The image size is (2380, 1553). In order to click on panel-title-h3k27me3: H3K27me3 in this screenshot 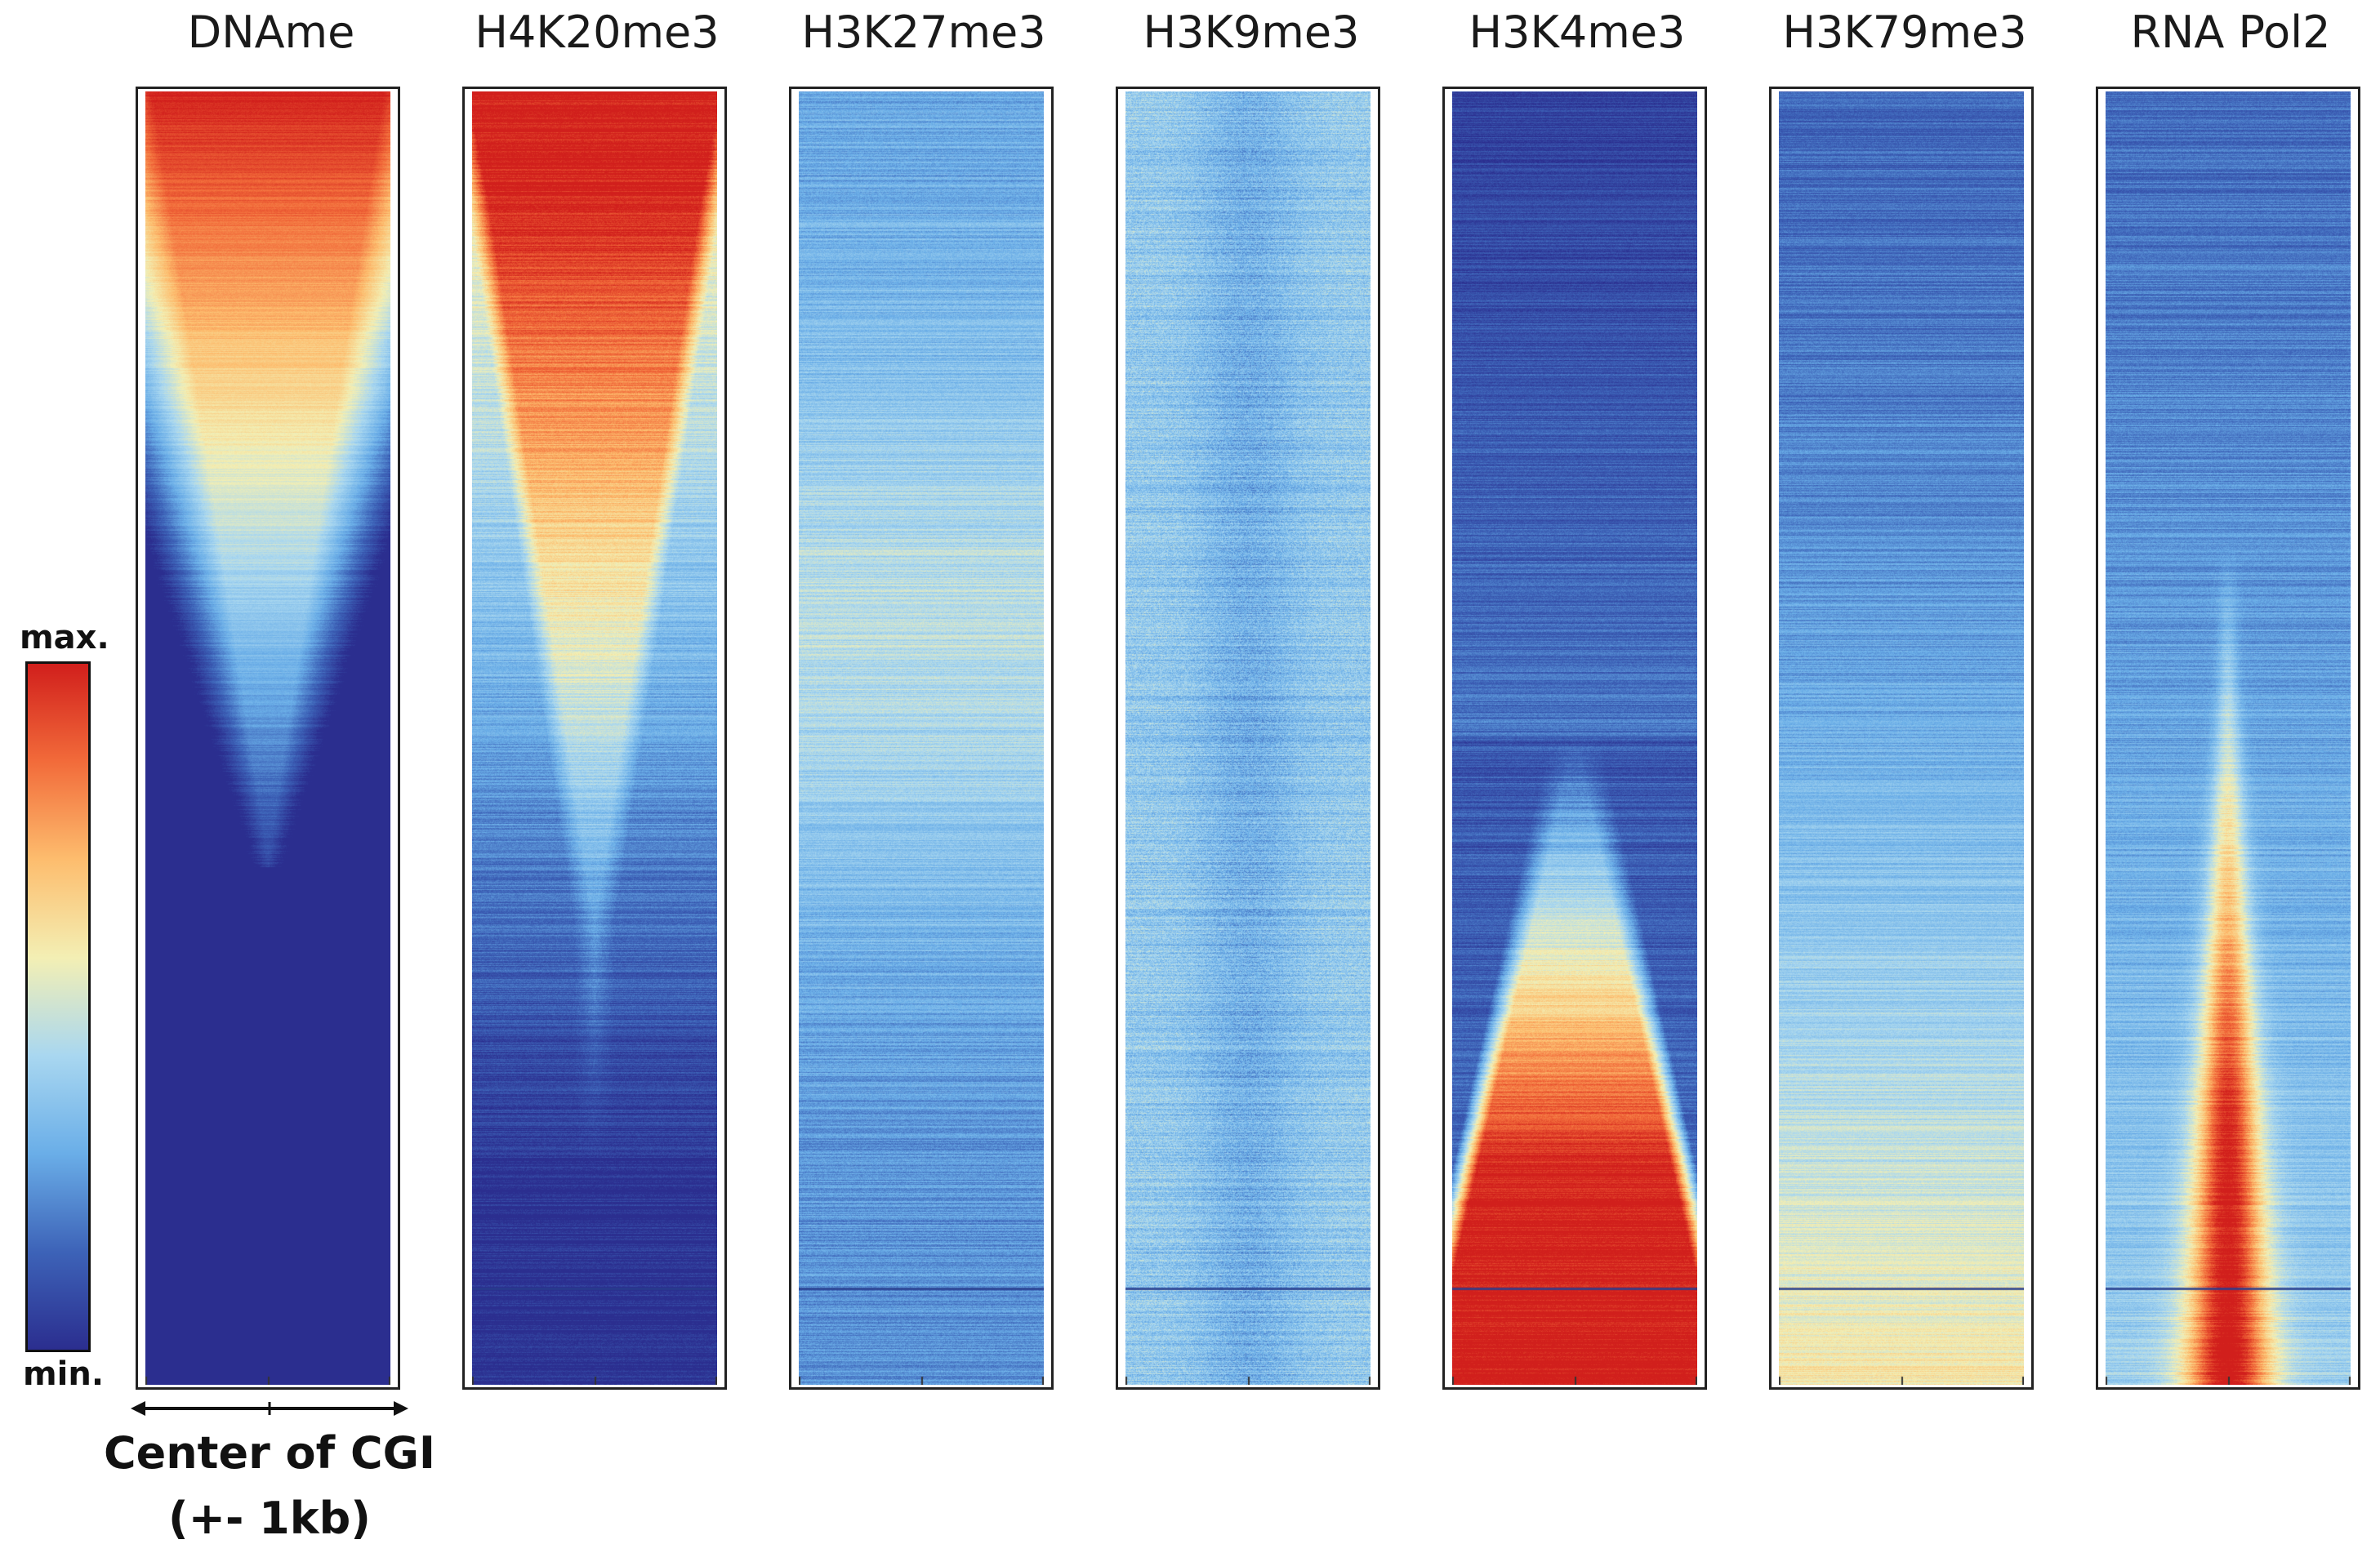, I will do `click(924, 32)`.